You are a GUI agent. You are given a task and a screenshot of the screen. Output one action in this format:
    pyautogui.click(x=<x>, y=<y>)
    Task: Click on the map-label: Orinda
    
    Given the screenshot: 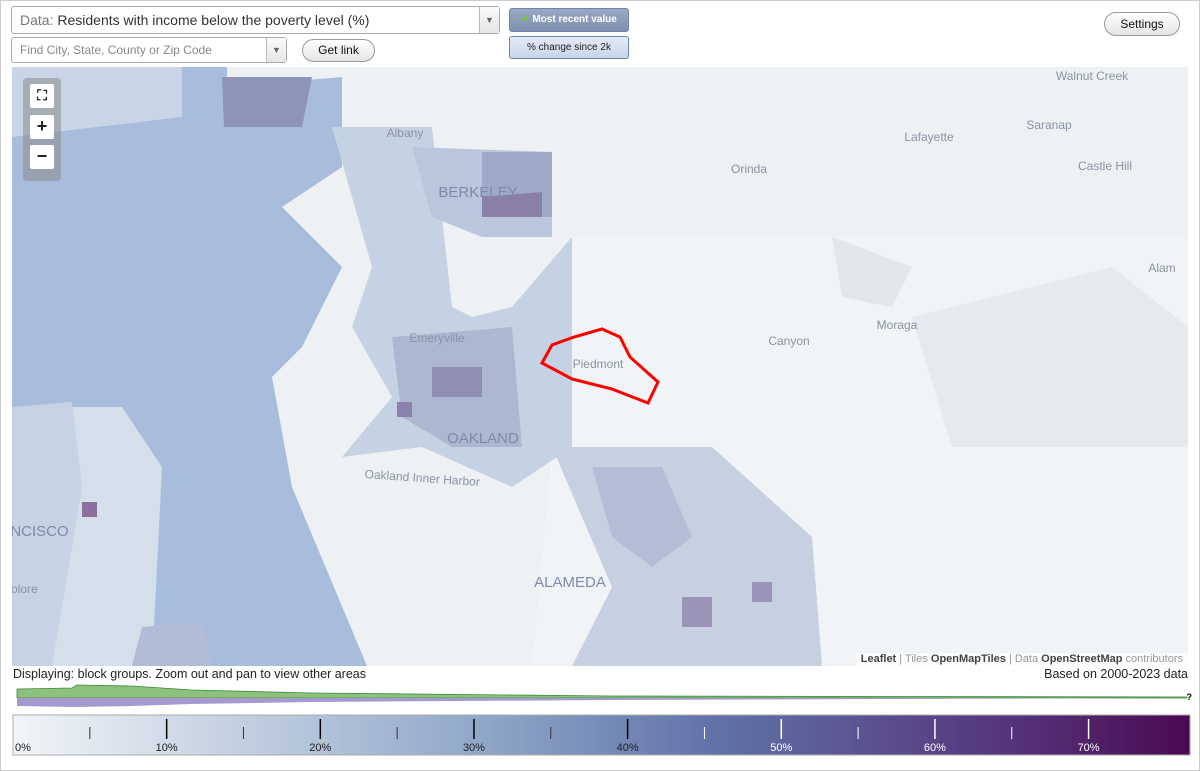 What is the action you would take?
    pyautogui.click(x=749, y=169)
    